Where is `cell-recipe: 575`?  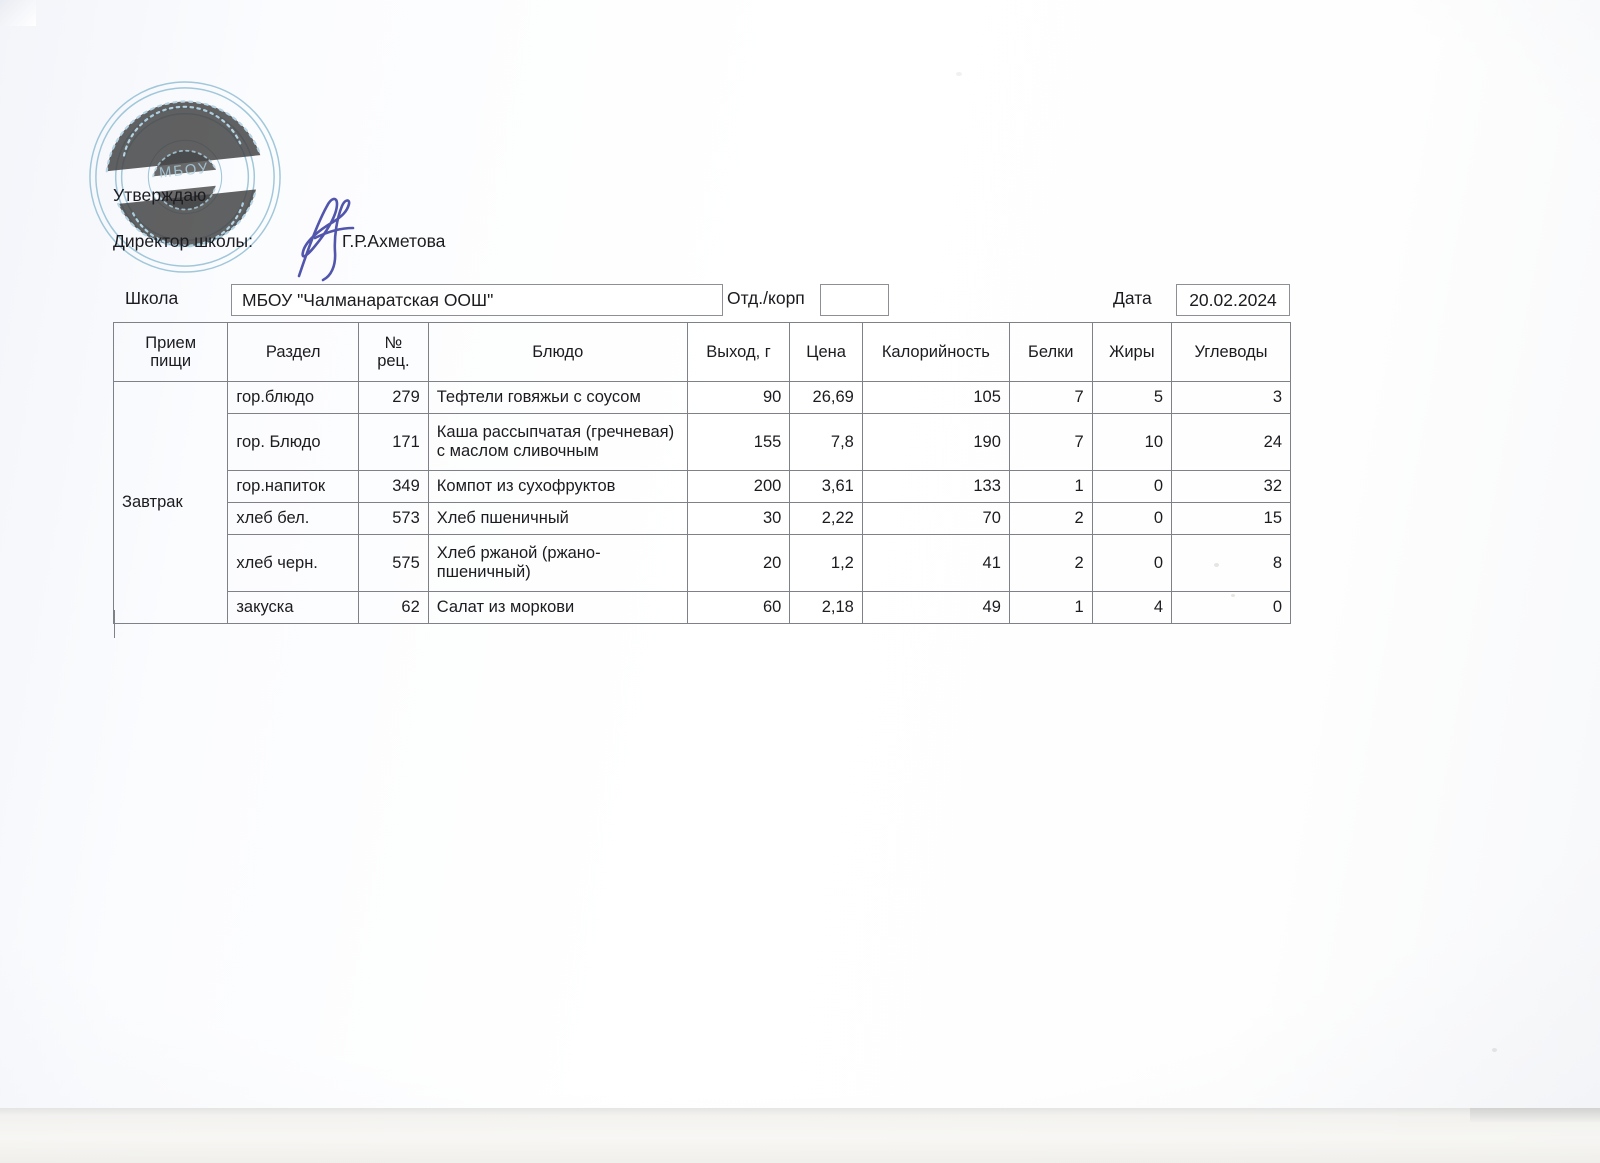
cell-recipe: 575 is located at coordinates (393, 563).